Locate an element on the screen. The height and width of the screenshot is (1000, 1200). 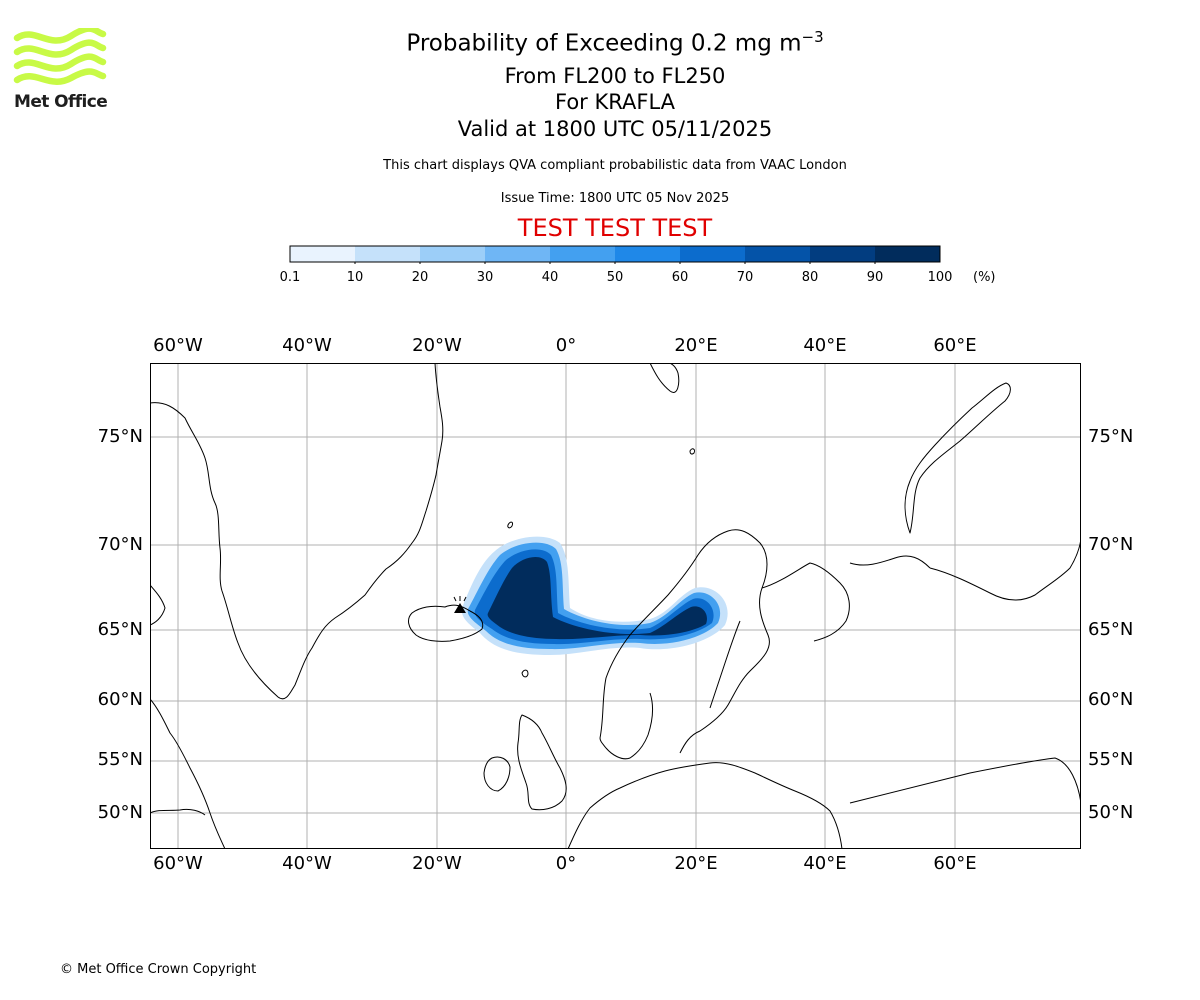
lat-label-right: 75°N is located at coordinates (1111, 436).